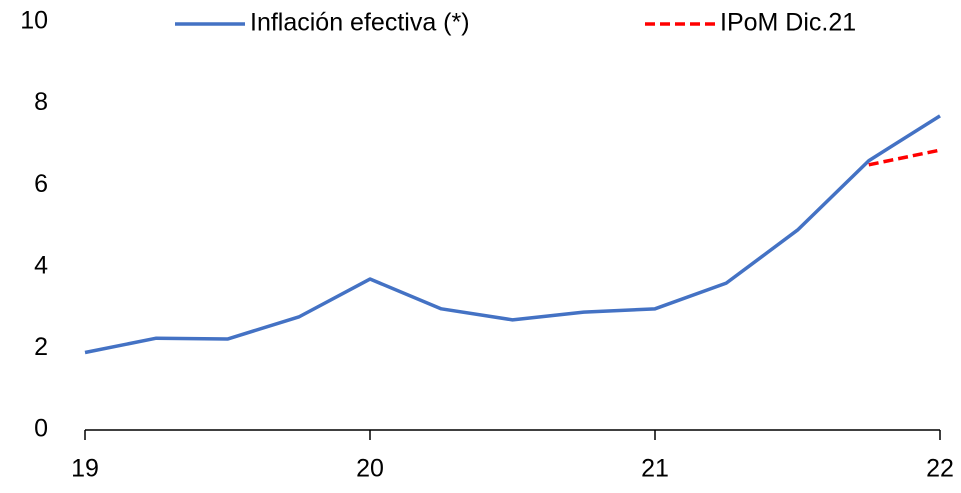  What do you see at coordinates (34, 21) in the screenshot?
I see `y-tick-label: 10` at bounding box center [34, 21].